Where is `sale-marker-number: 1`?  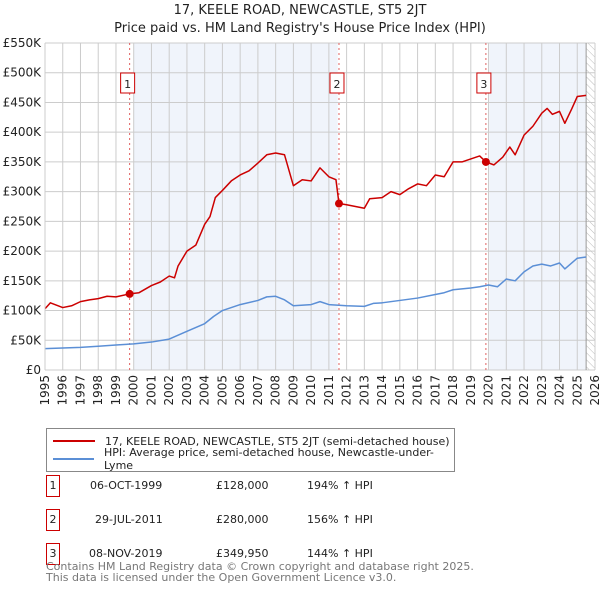 sale-marker-number: 1 is located at coordinates (53, 486).